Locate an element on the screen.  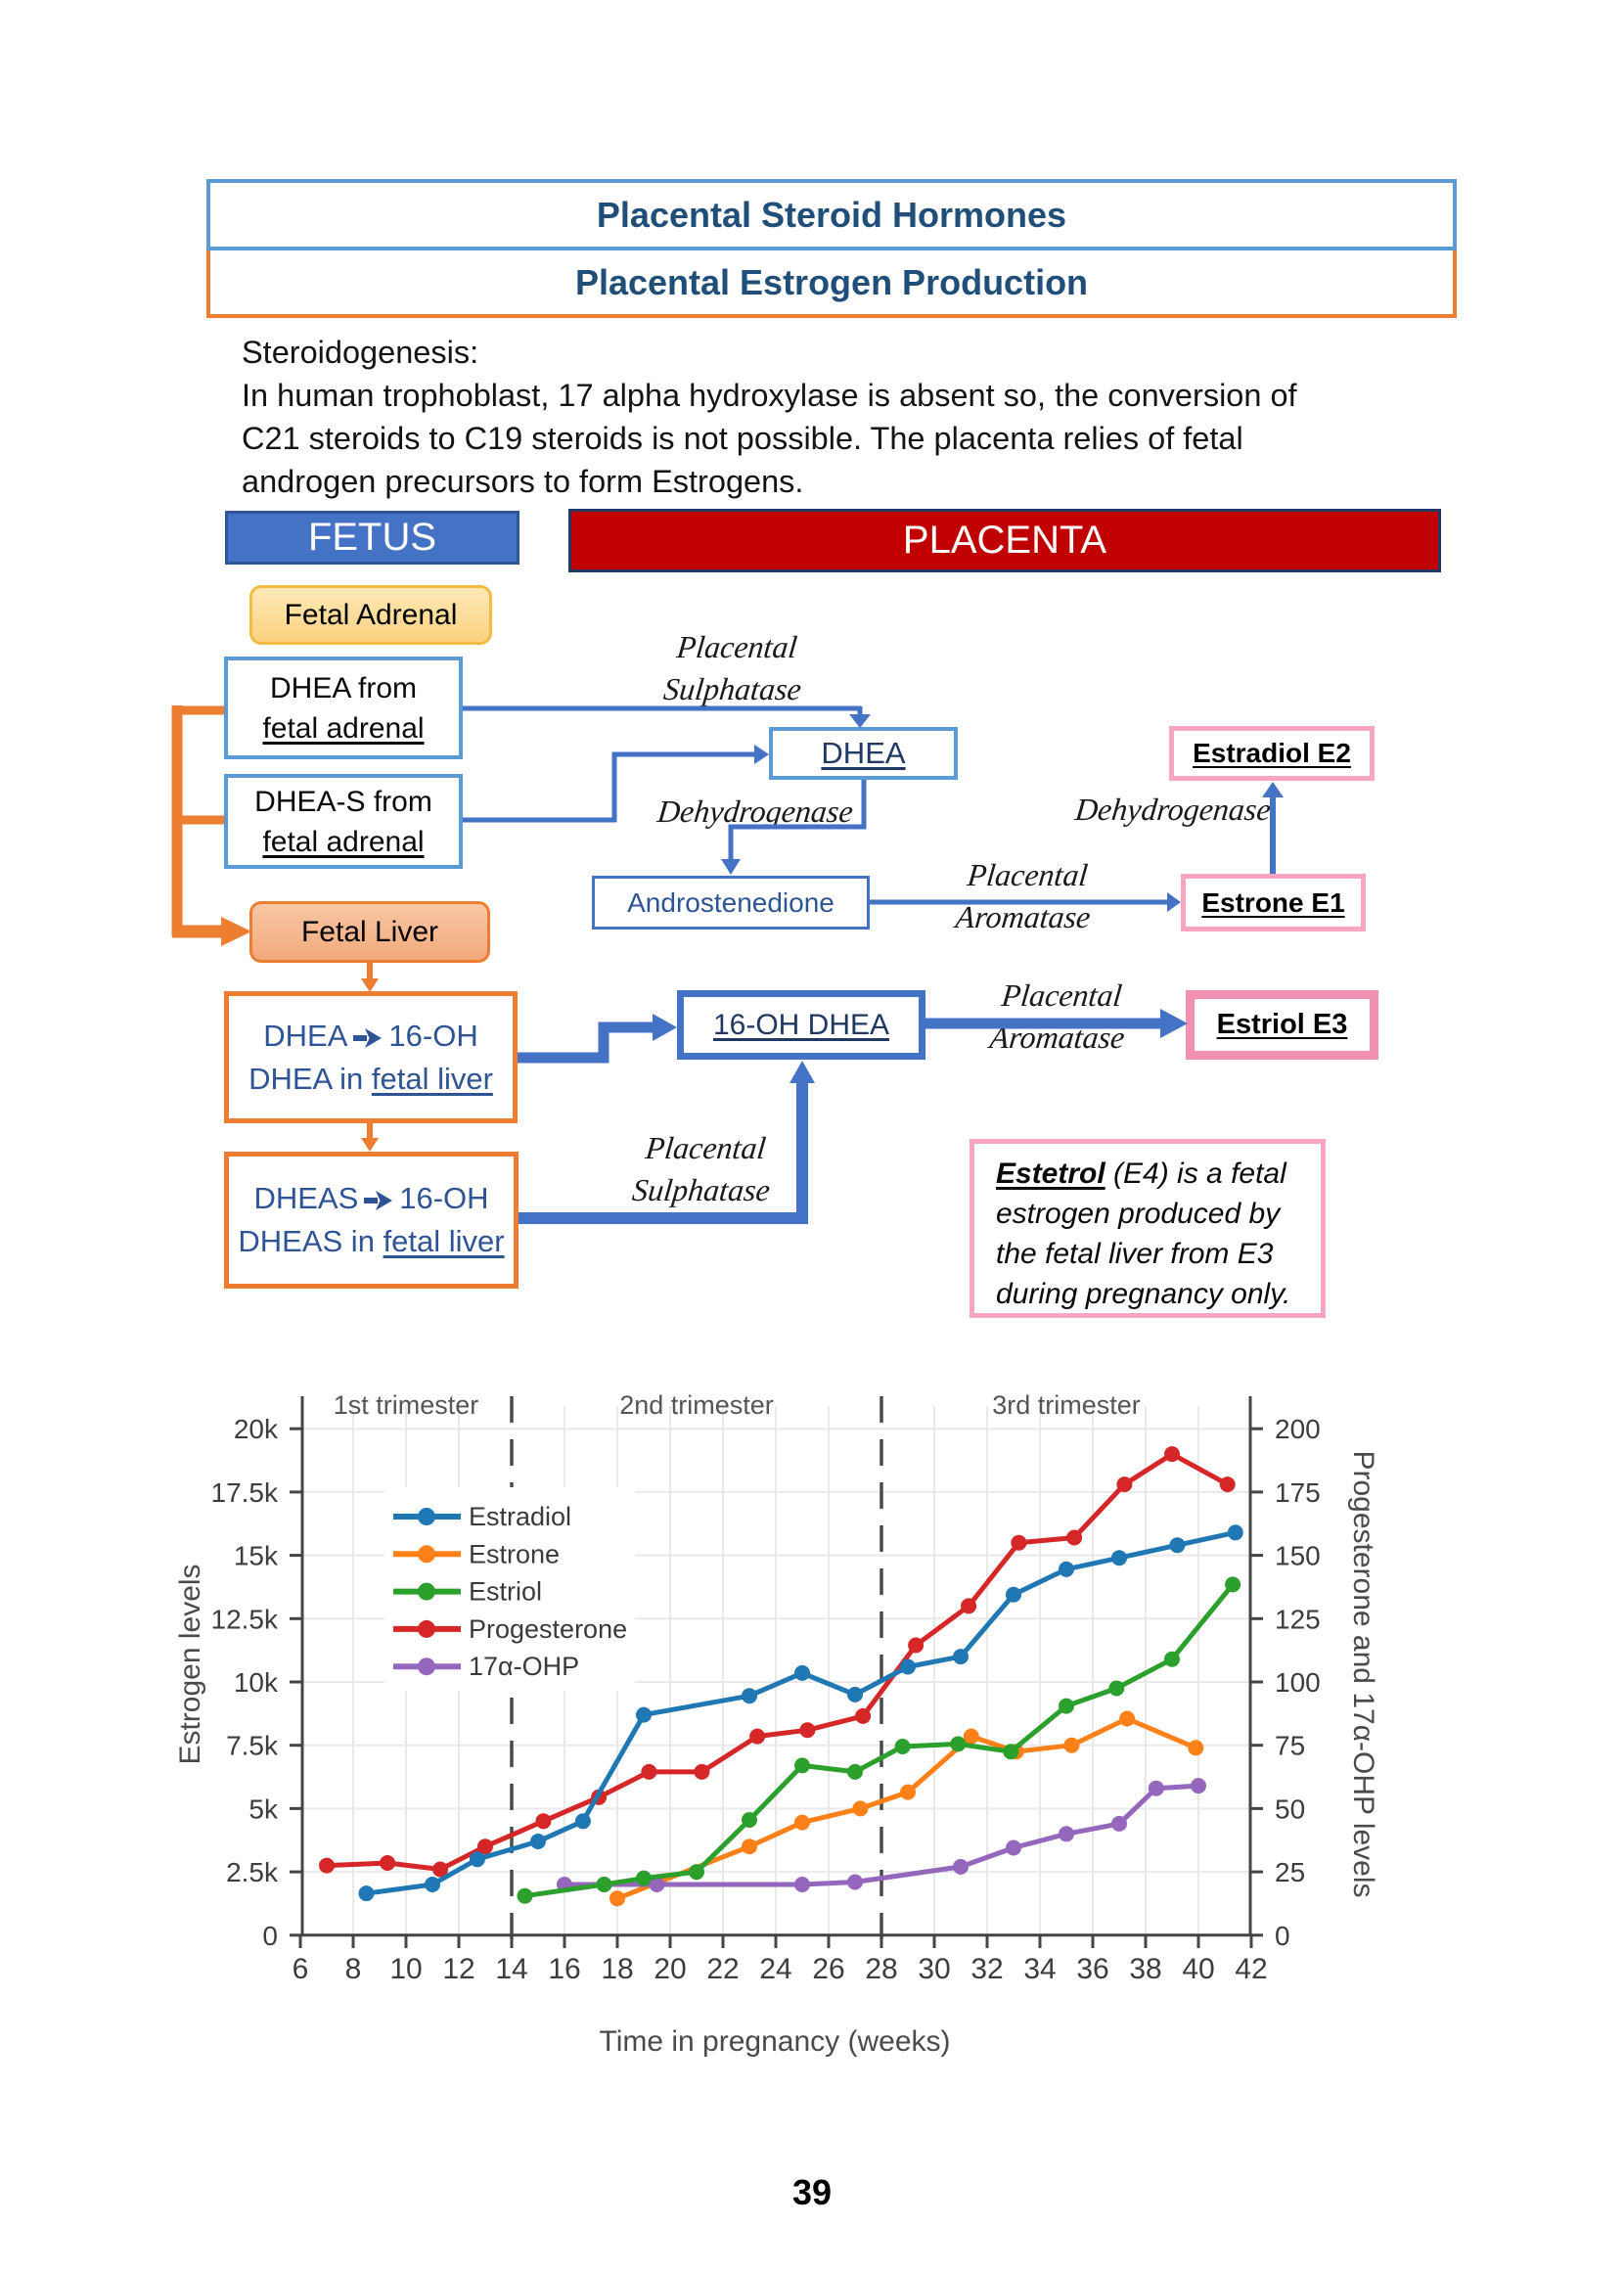
svg-text: 125 is located at coordinates (1298, 1619).